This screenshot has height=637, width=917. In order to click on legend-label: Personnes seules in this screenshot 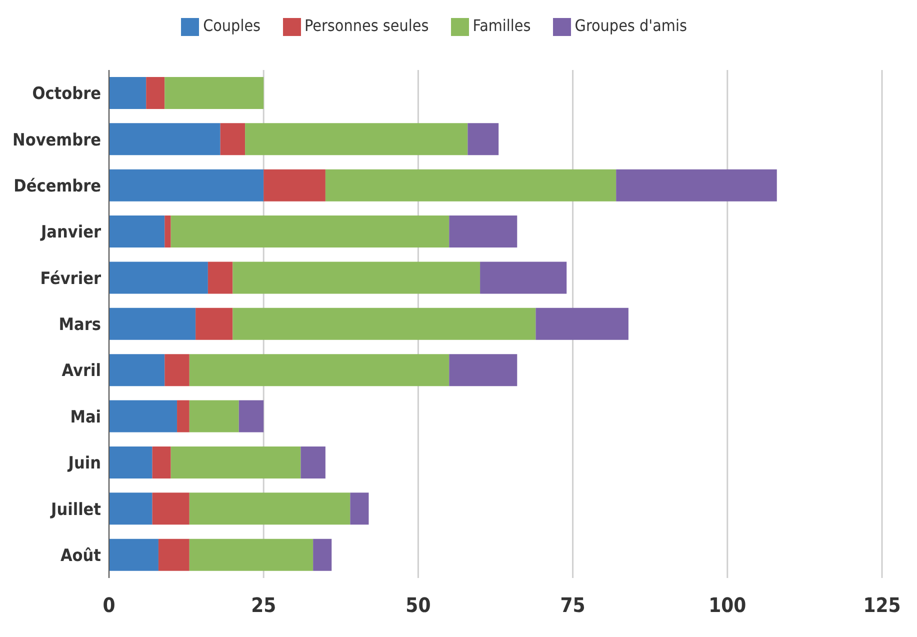, I will do `click(366, 25)`.